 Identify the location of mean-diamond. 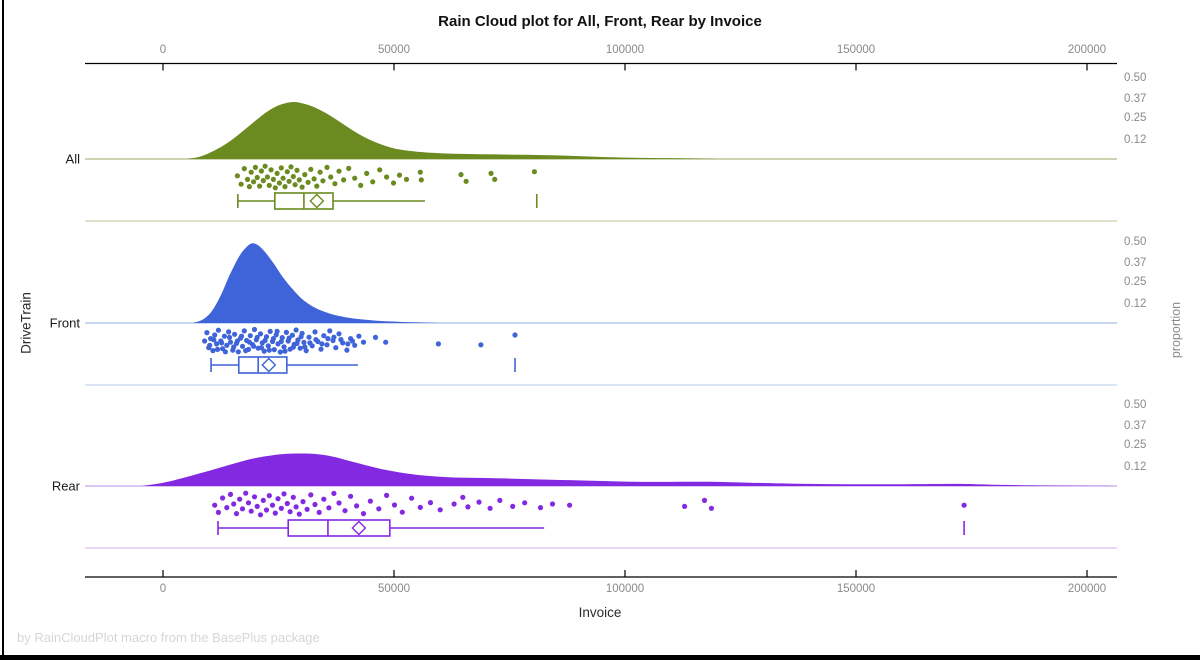
(269, 365).